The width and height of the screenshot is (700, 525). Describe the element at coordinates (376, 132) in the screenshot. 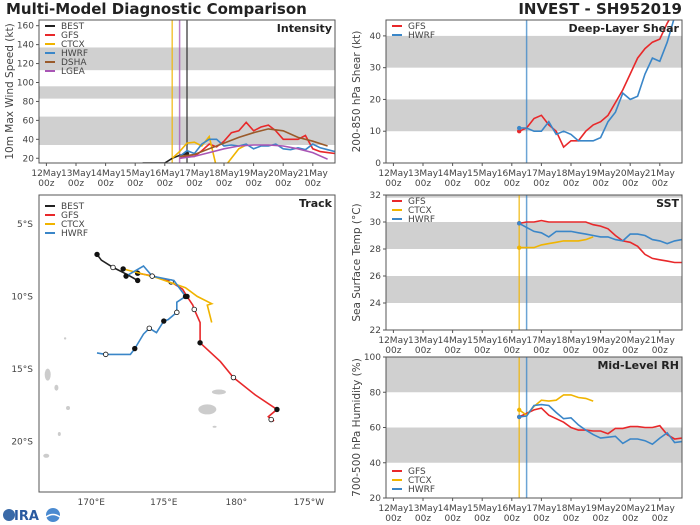

I see `y-tick-label: 10` at that location.